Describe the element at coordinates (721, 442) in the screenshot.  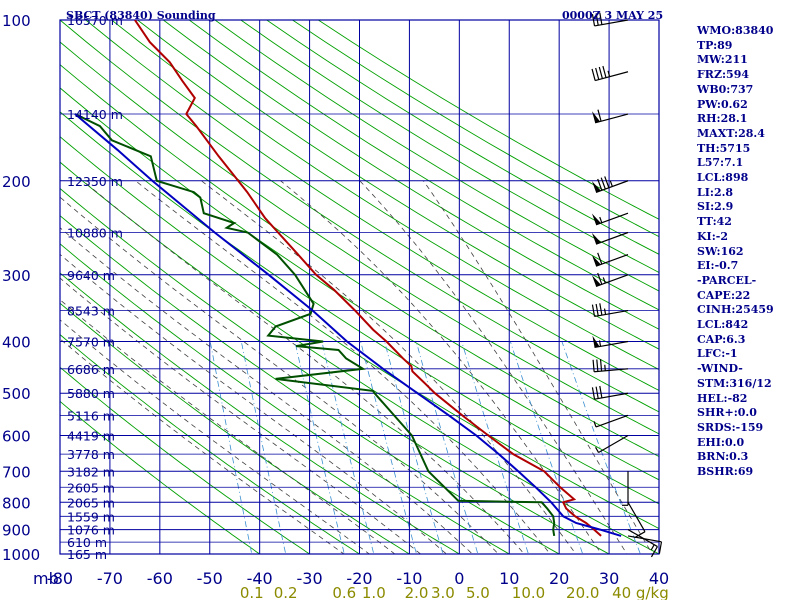
I see `stat-line: EHI:0.0` at that location.